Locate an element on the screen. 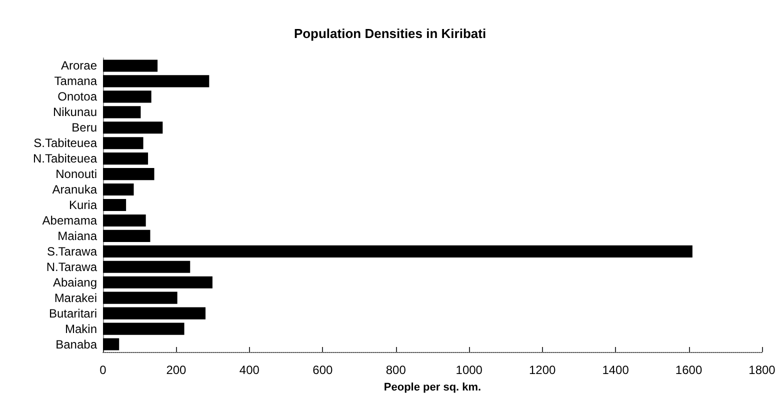 Image resolution: width=780 pixels, height=403 pixels. y-tick-label: Beru is located at coordinates (84, 127).